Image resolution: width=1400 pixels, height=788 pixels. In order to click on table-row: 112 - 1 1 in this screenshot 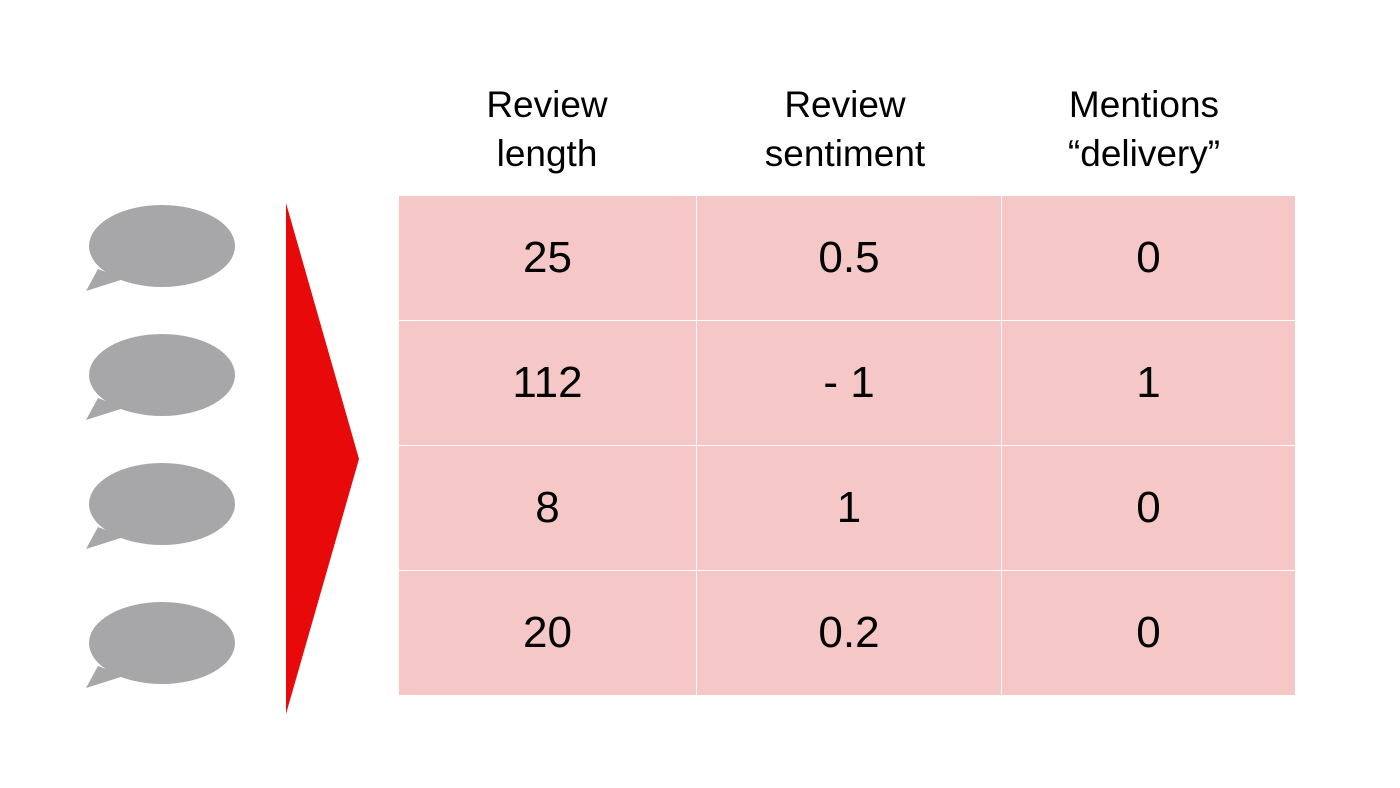, I will do `click(847, 383)`.